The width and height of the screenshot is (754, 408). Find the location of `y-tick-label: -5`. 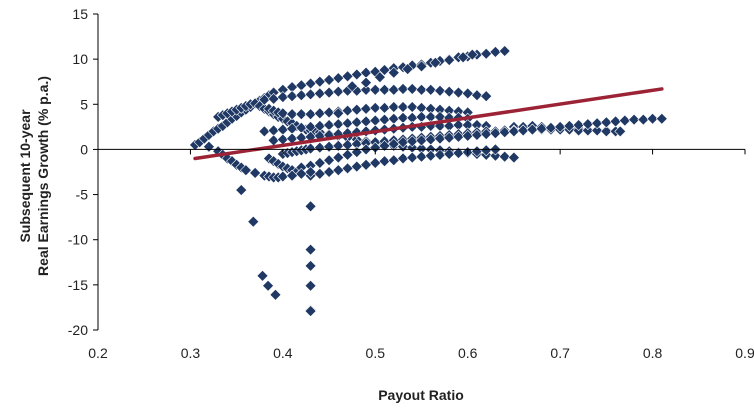

y-tick-label: -5 is located at coordinates (82, 195).